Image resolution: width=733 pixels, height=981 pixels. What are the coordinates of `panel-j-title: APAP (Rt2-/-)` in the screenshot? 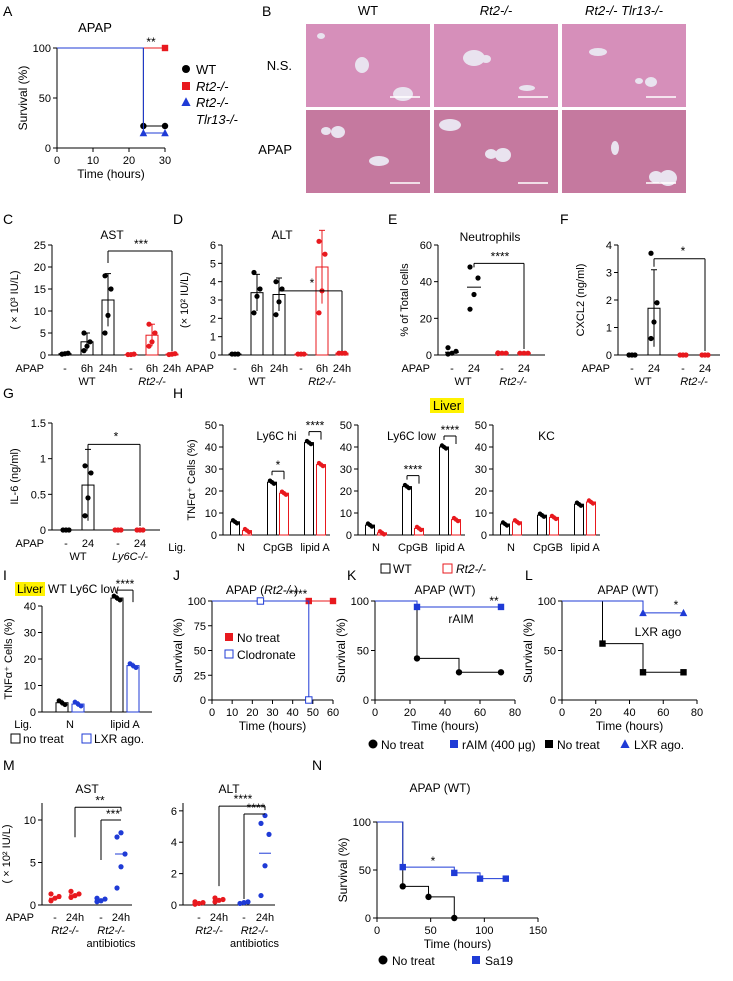 It's located at (262, 590).